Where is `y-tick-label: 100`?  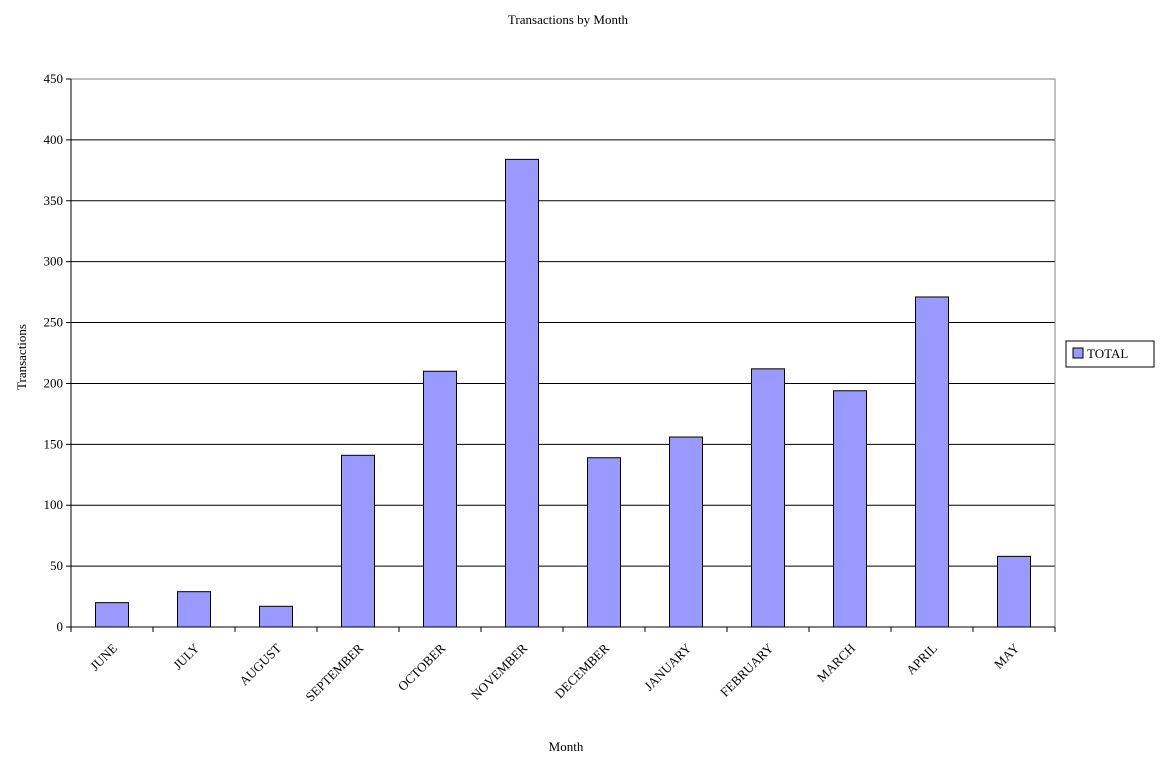
y-tick-label: 100 is located at coordinates (54, 504).